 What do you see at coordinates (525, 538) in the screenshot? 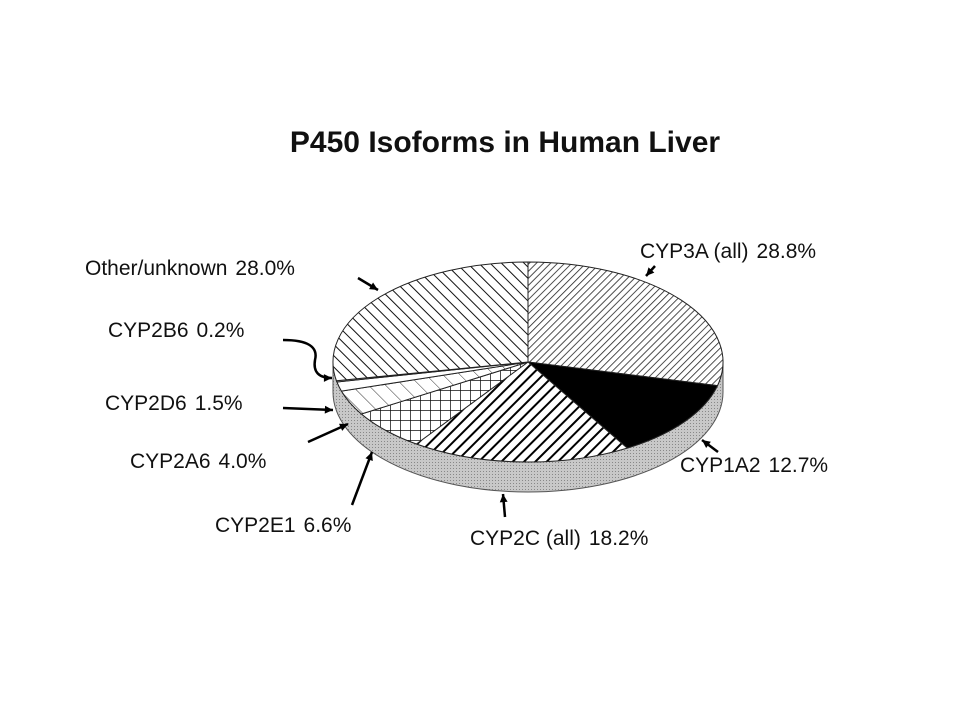
I see `category-label: CYP2C (all)` at bounding box center [525, 538].